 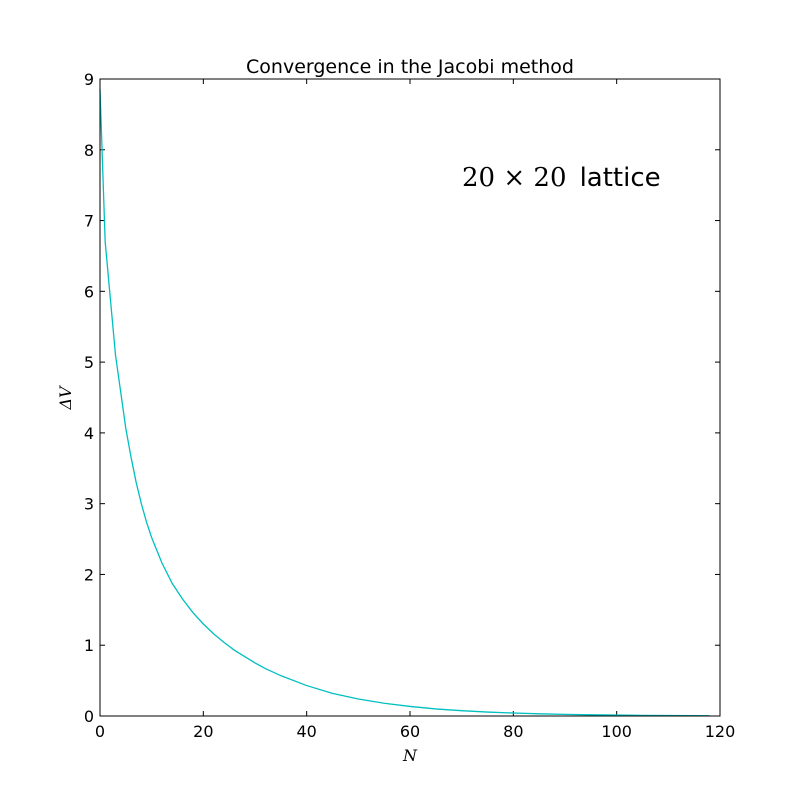 I want to click on x-tick-label-0: 0, so click(x=100, y=731).